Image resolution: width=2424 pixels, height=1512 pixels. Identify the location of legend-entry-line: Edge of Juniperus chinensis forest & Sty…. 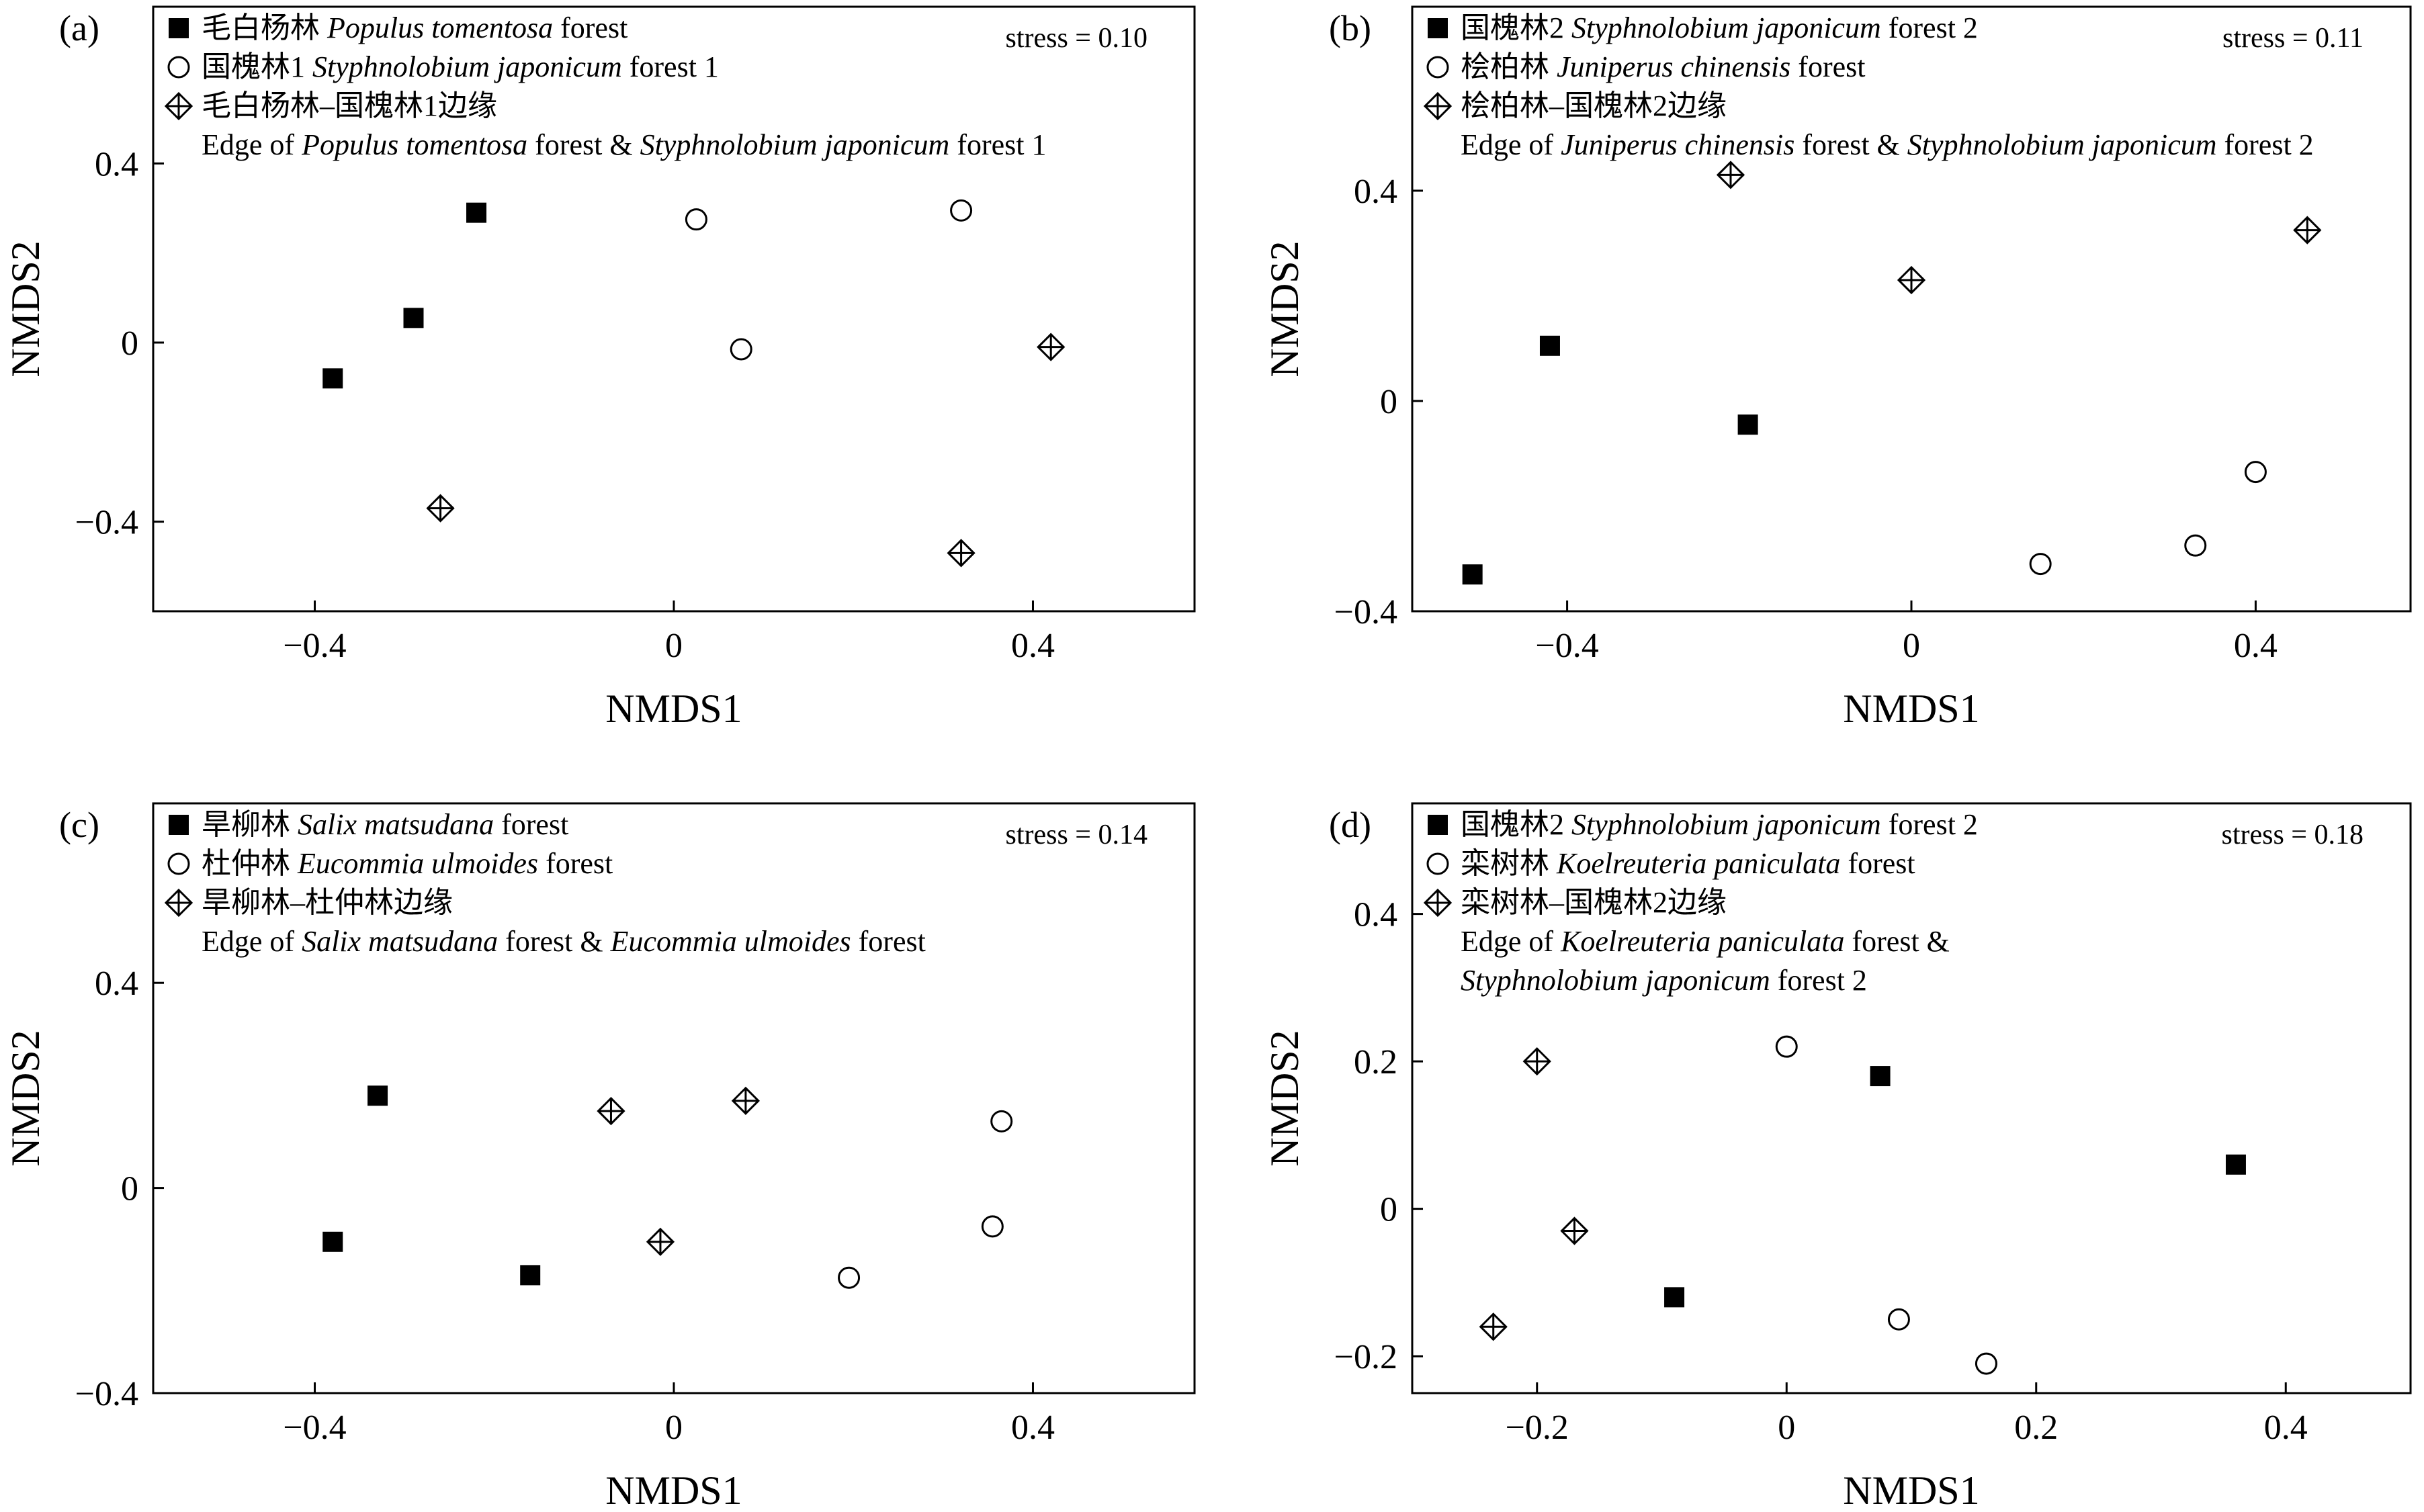
(1888, 144).